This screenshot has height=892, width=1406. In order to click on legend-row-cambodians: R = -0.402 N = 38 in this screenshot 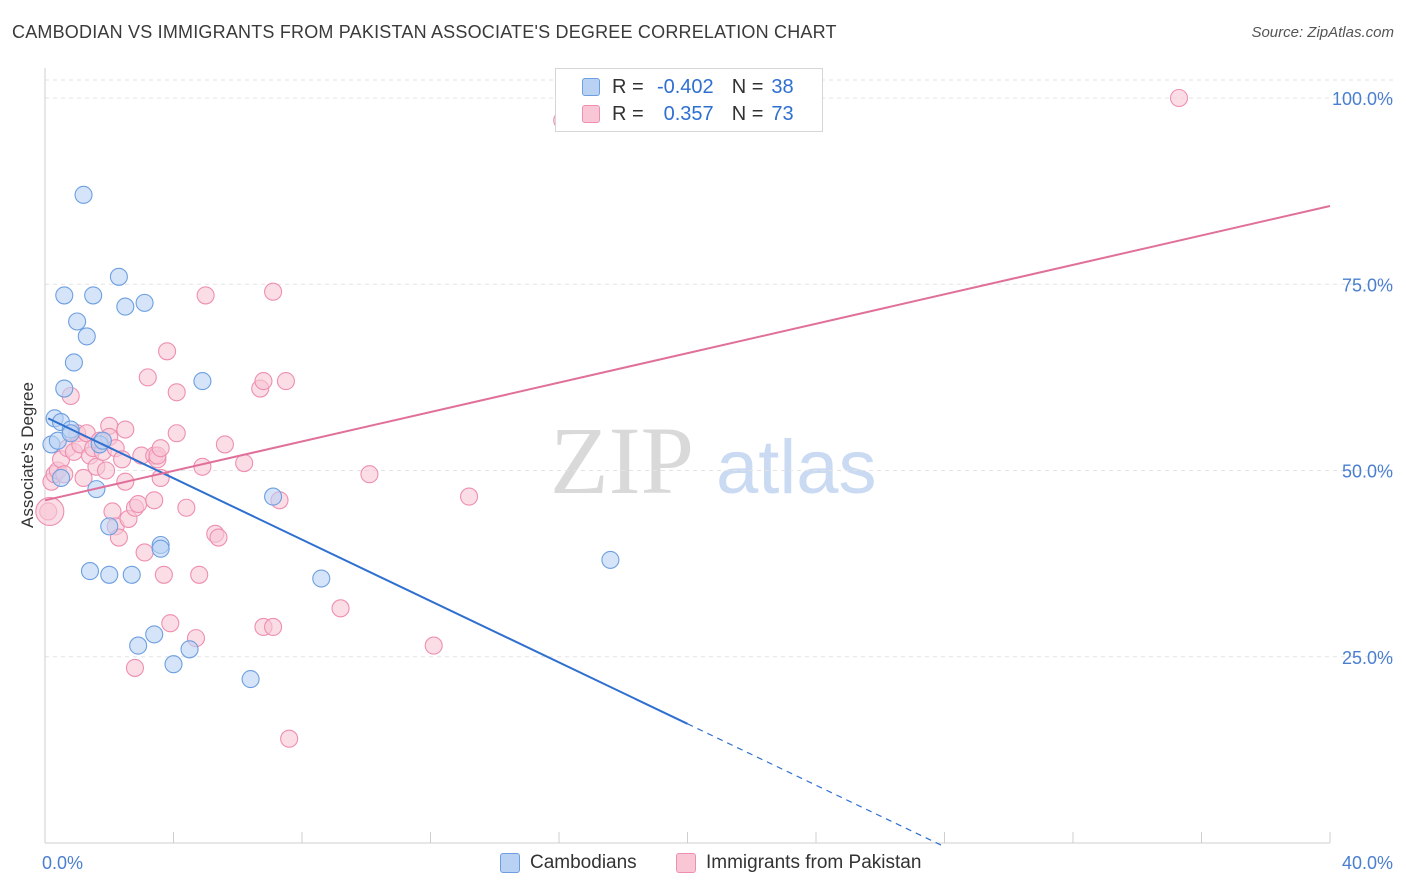, I will do `click(675, 87)`.